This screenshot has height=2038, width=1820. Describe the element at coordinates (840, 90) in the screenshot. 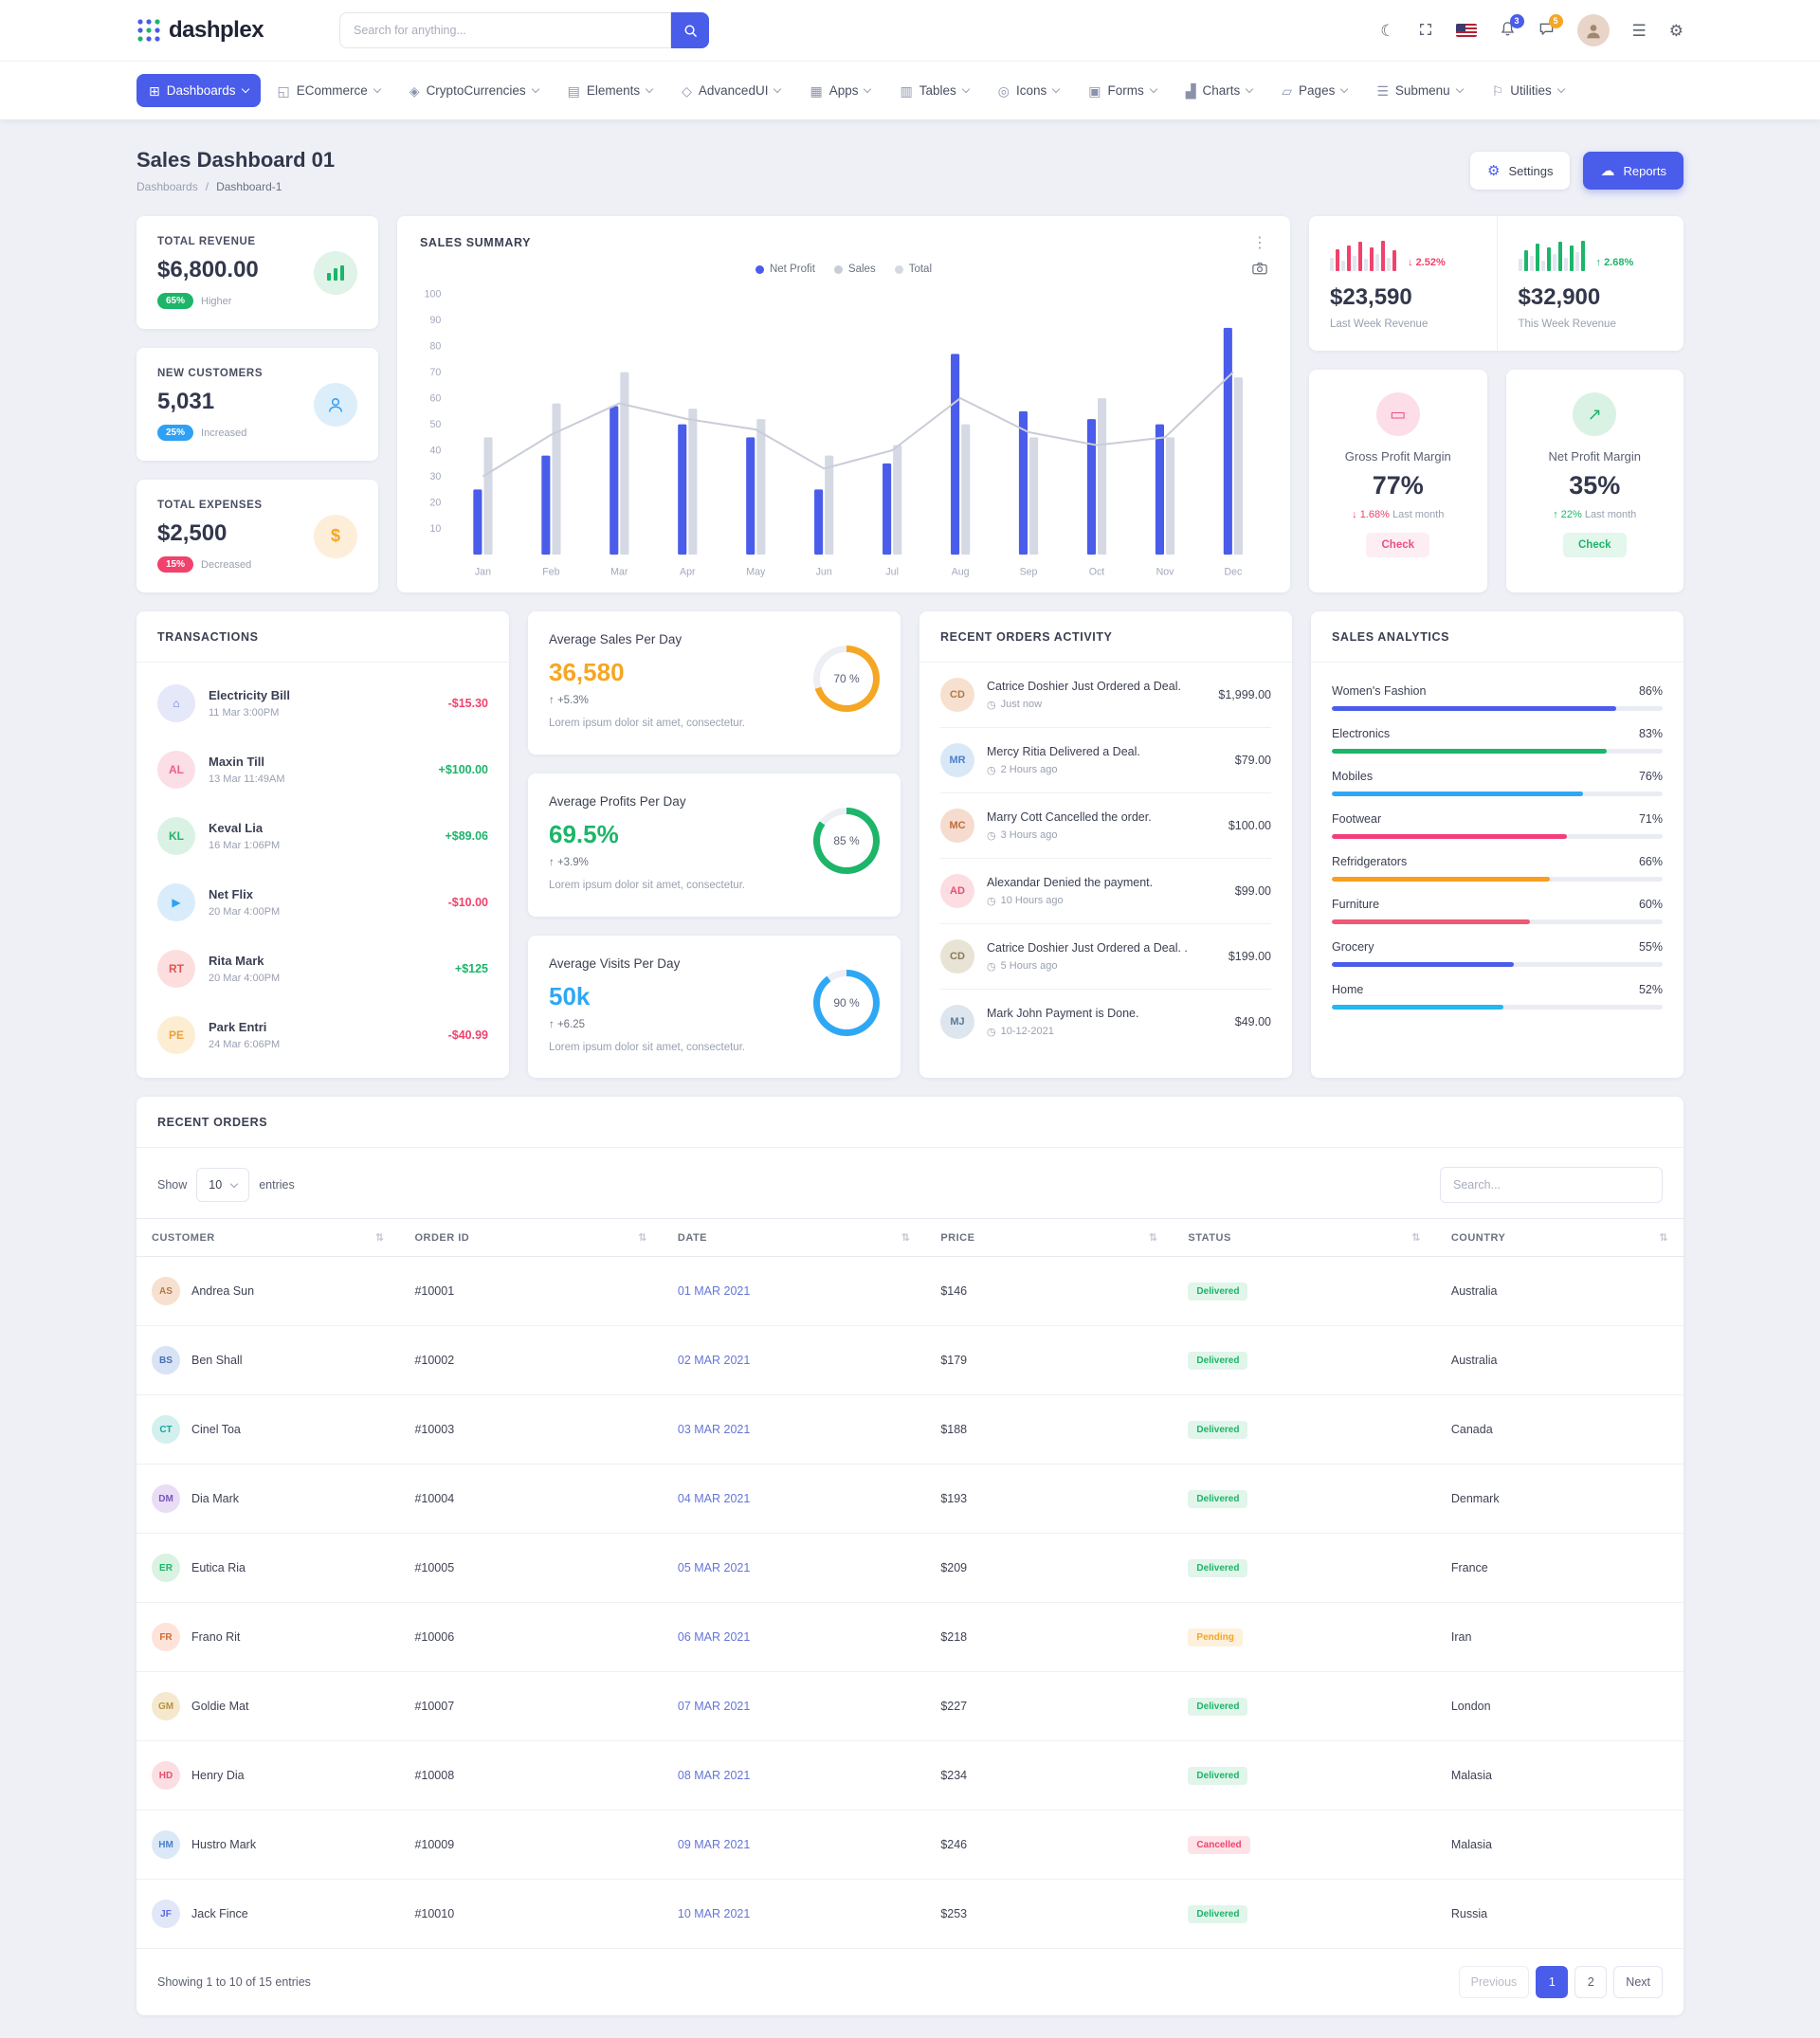

I see `nav-item-apps: ▦ Apps` at that location.